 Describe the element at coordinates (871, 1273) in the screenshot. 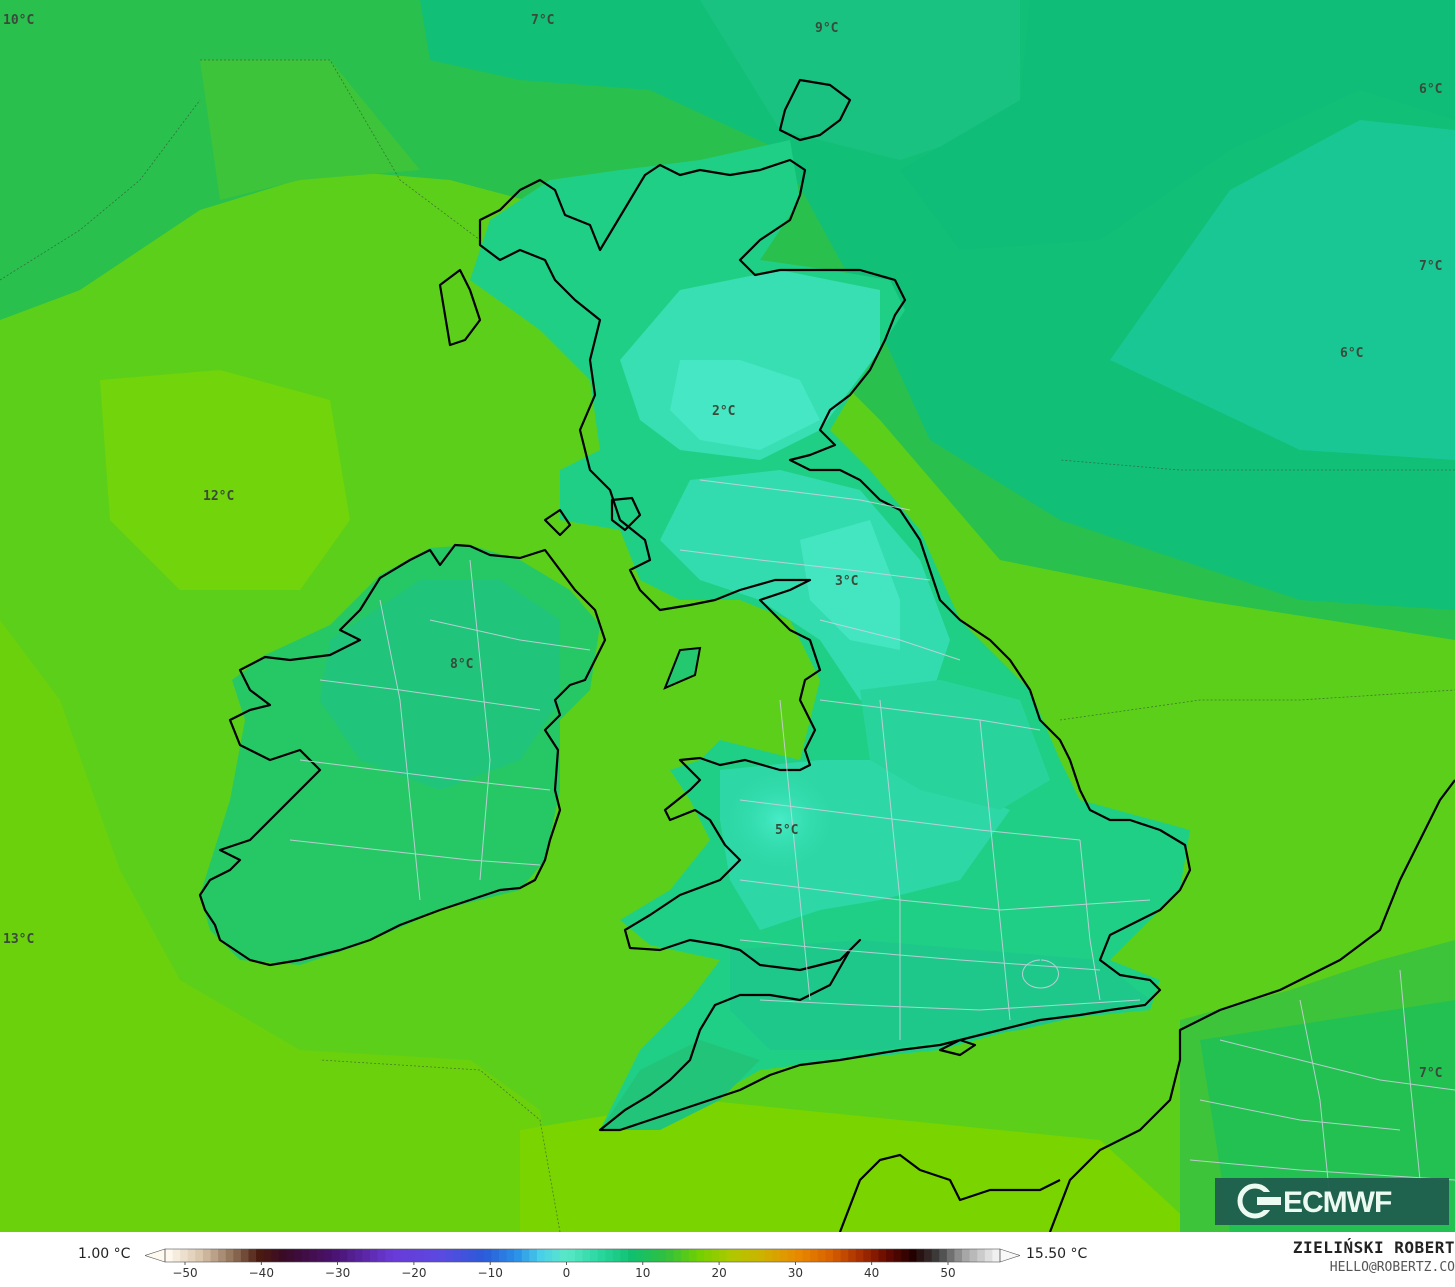

I see `color-scale-tick-label: 40` at that location.